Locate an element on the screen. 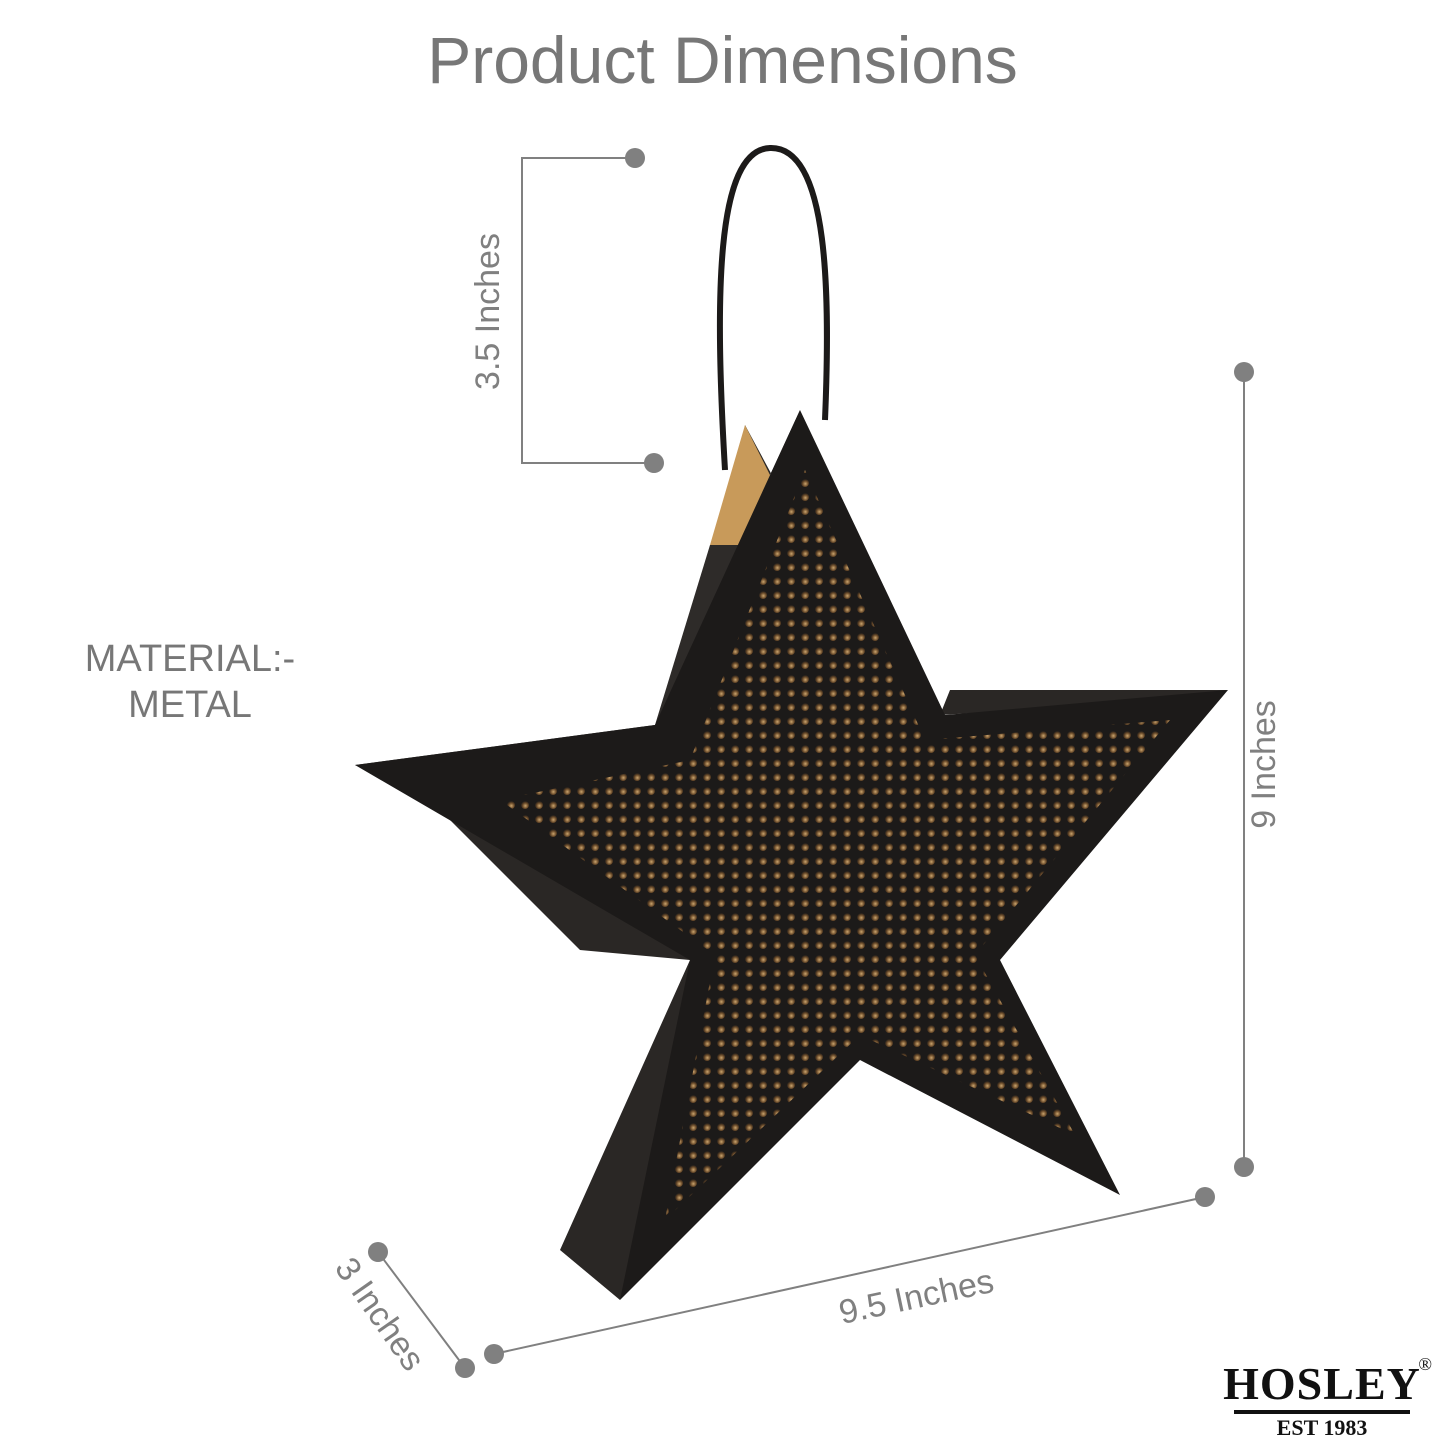 The image size is (1445, 1445). material-label: MATERIAL:- METAL is located at coordinates (190, 682).